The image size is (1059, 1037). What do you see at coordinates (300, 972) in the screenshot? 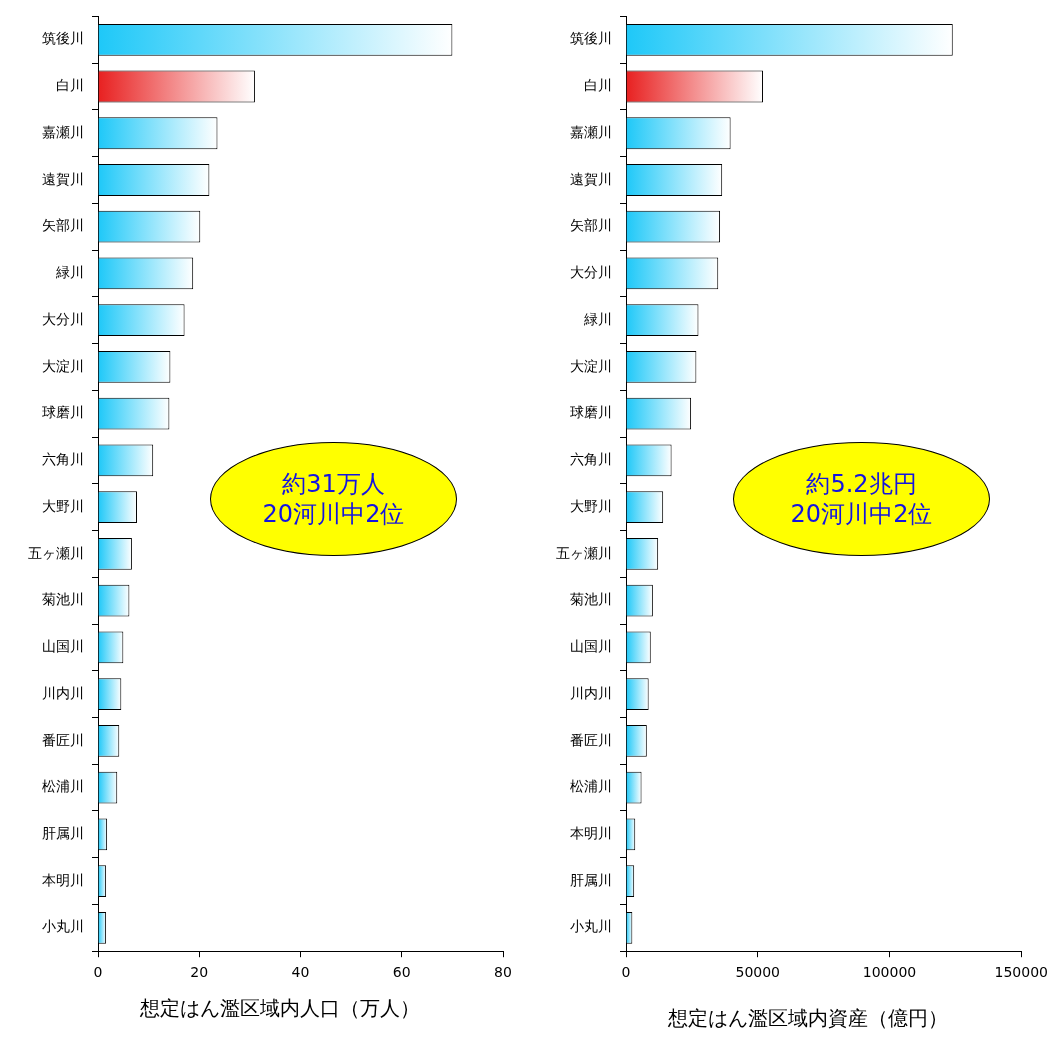
I see `x-tick-label: 40` at bounding box center [300, 972].